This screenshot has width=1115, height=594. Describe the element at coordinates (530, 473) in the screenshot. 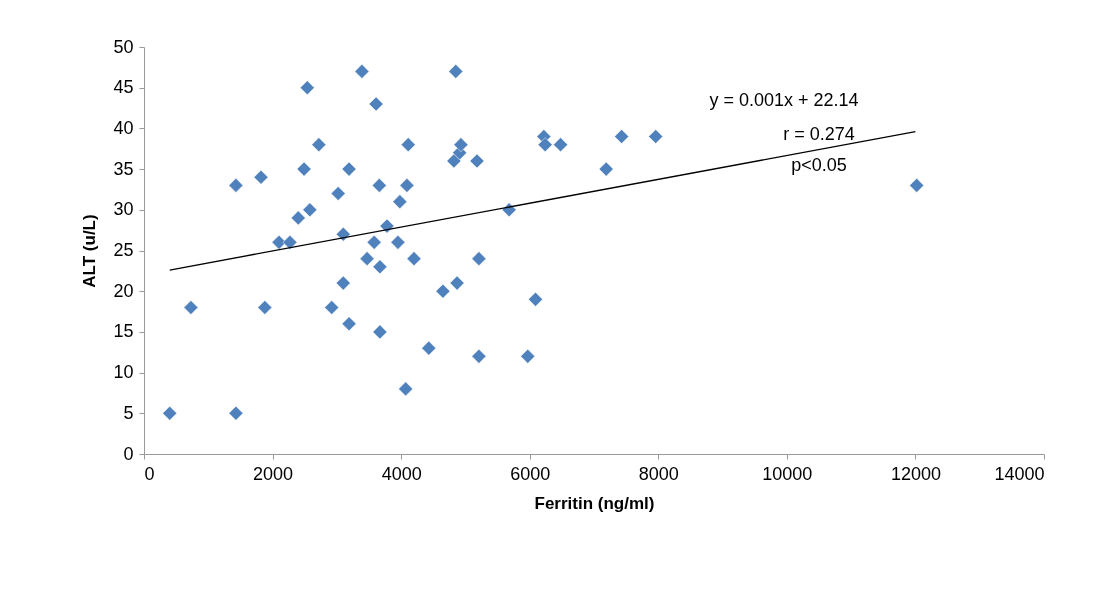

I see `x-tick-label: 6000` at that location.